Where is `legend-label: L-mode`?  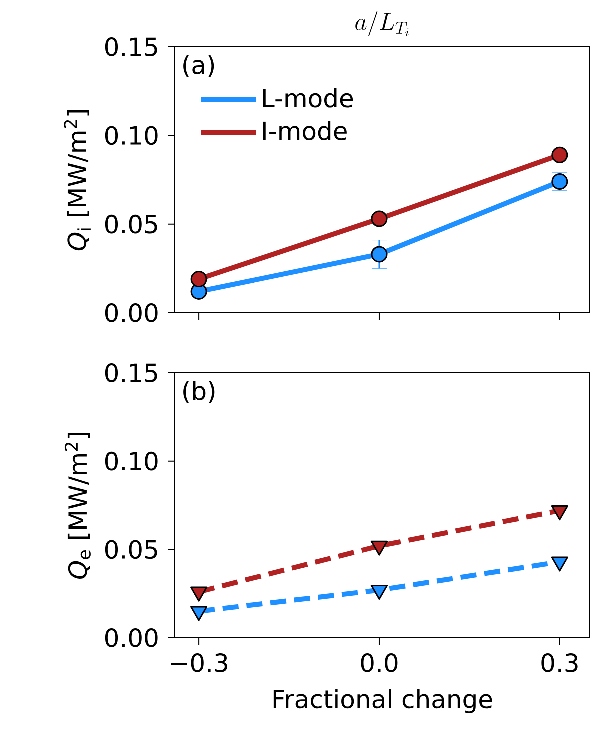 legend-label: L-mode is located at coordinates (308, 98).